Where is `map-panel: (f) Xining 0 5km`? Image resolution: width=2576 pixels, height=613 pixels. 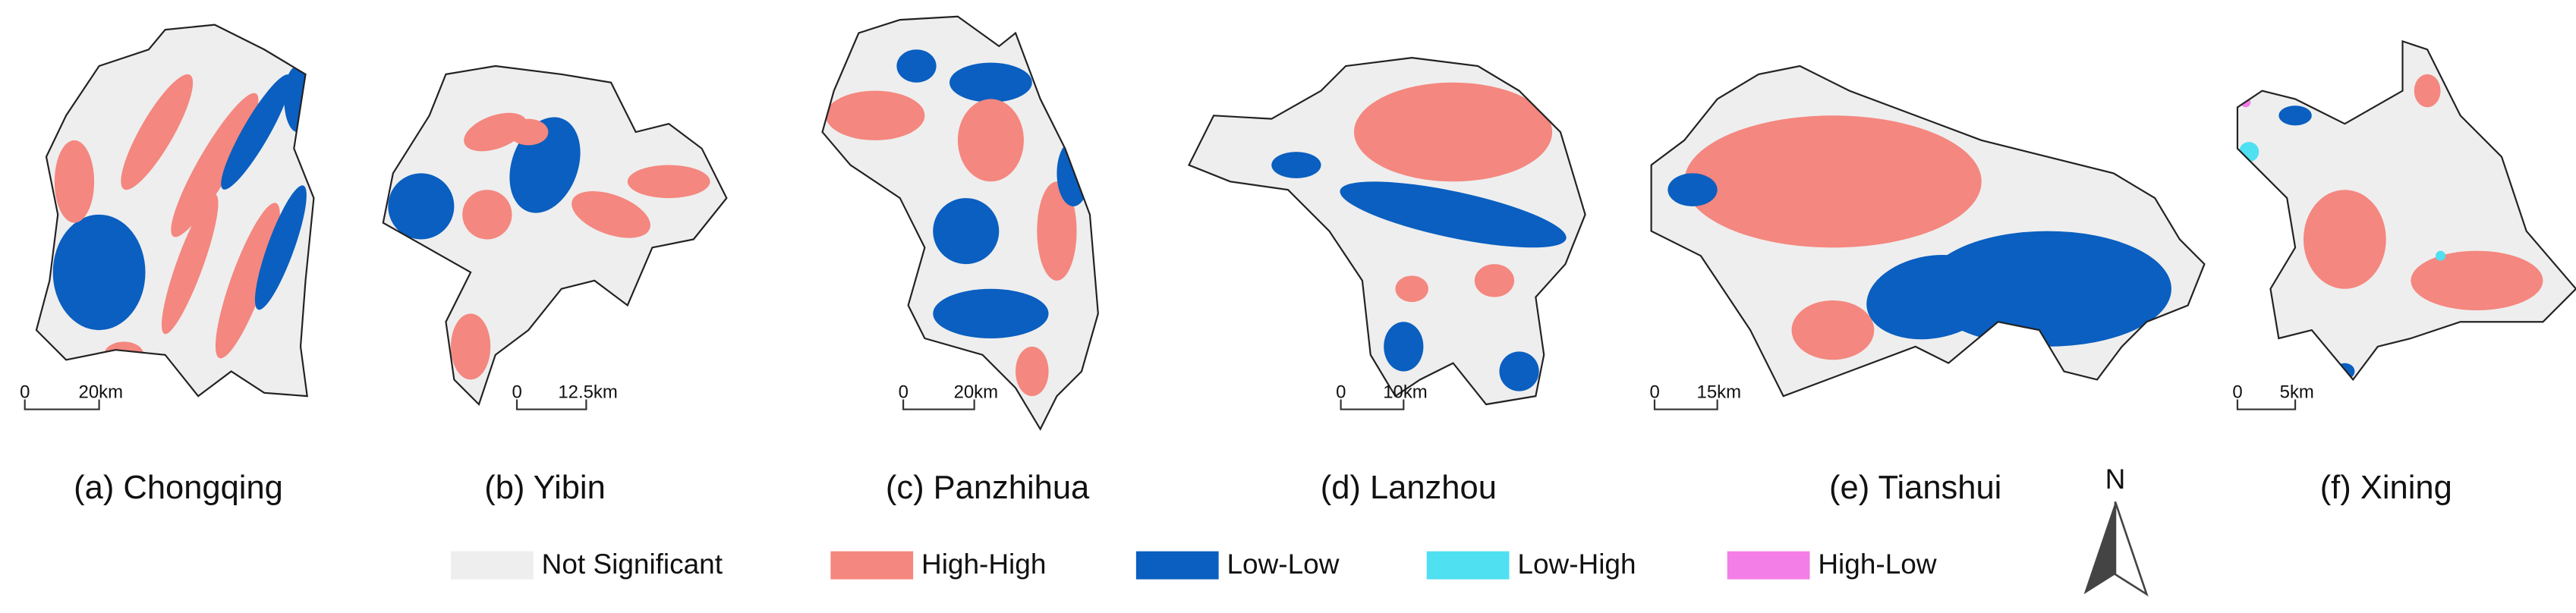
map-panel: (f) Xining 0 5km is located at coordinates (2404, 272).